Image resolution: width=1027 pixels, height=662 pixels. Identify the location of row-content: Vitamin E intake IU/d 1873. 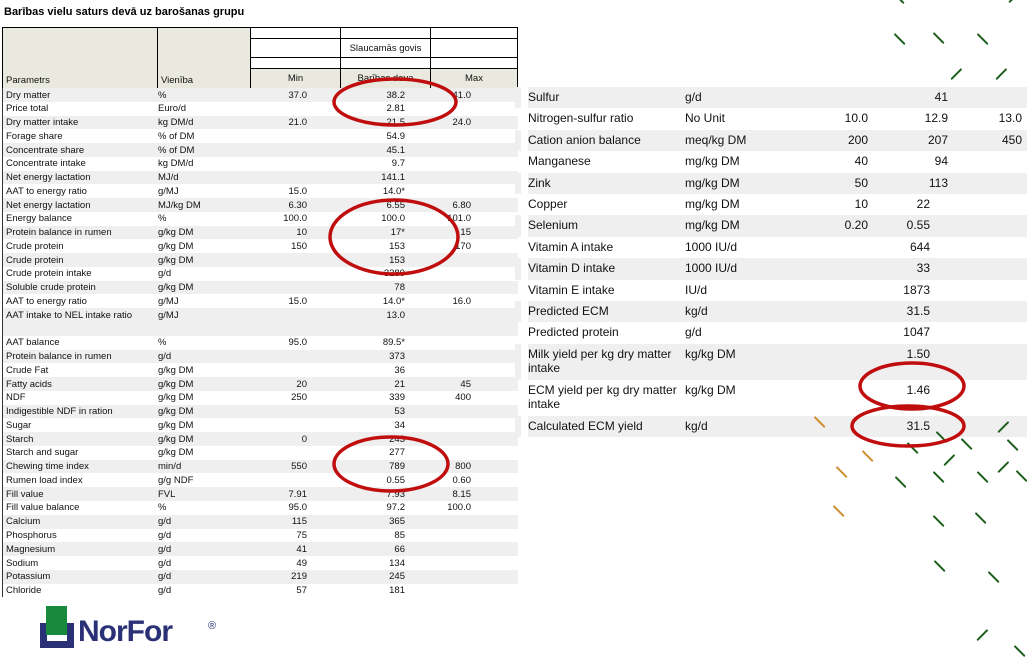
(777, 290).